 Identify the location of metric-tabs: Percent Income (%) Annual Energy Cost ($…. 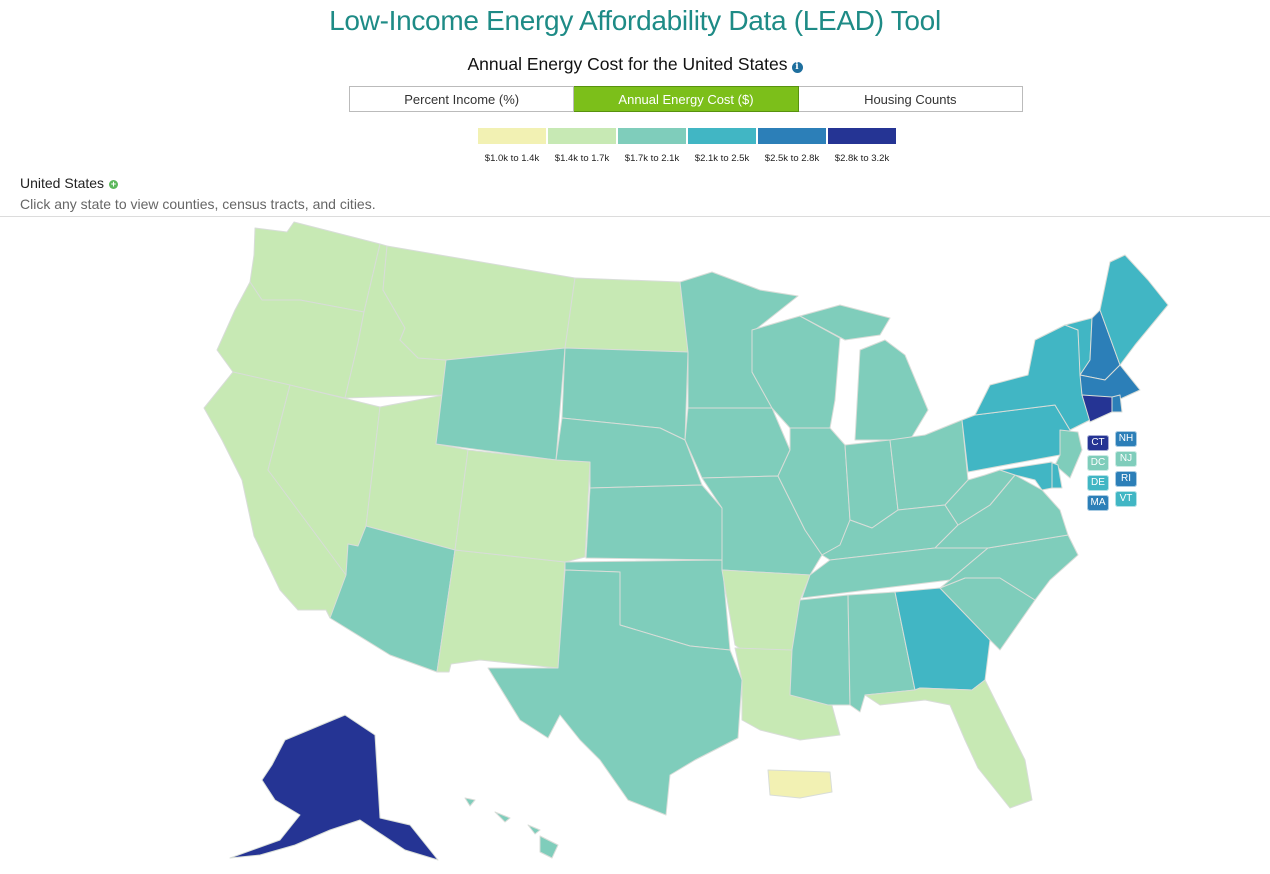
(686, 99).